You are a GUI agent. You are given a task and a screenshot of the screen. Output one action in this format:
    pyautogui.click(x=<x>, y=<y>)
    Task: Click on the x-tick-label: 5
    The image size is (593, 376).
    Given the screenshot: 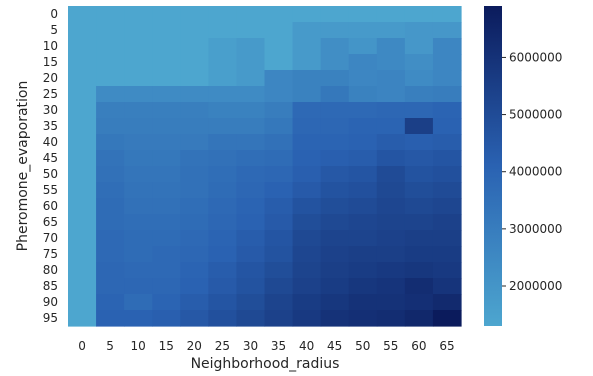 What is the action you would take?
    pyautogui.click(x=110, y=346)
    